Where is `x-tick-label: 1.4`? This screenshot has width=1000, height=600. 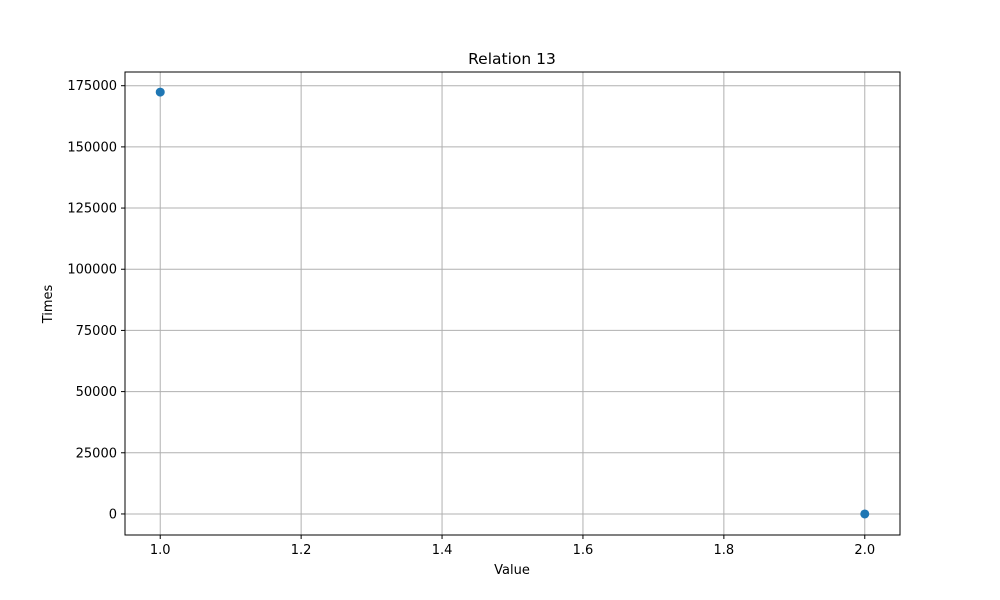 x-tick-label: 1.4 is located at coordinates (442, 550).